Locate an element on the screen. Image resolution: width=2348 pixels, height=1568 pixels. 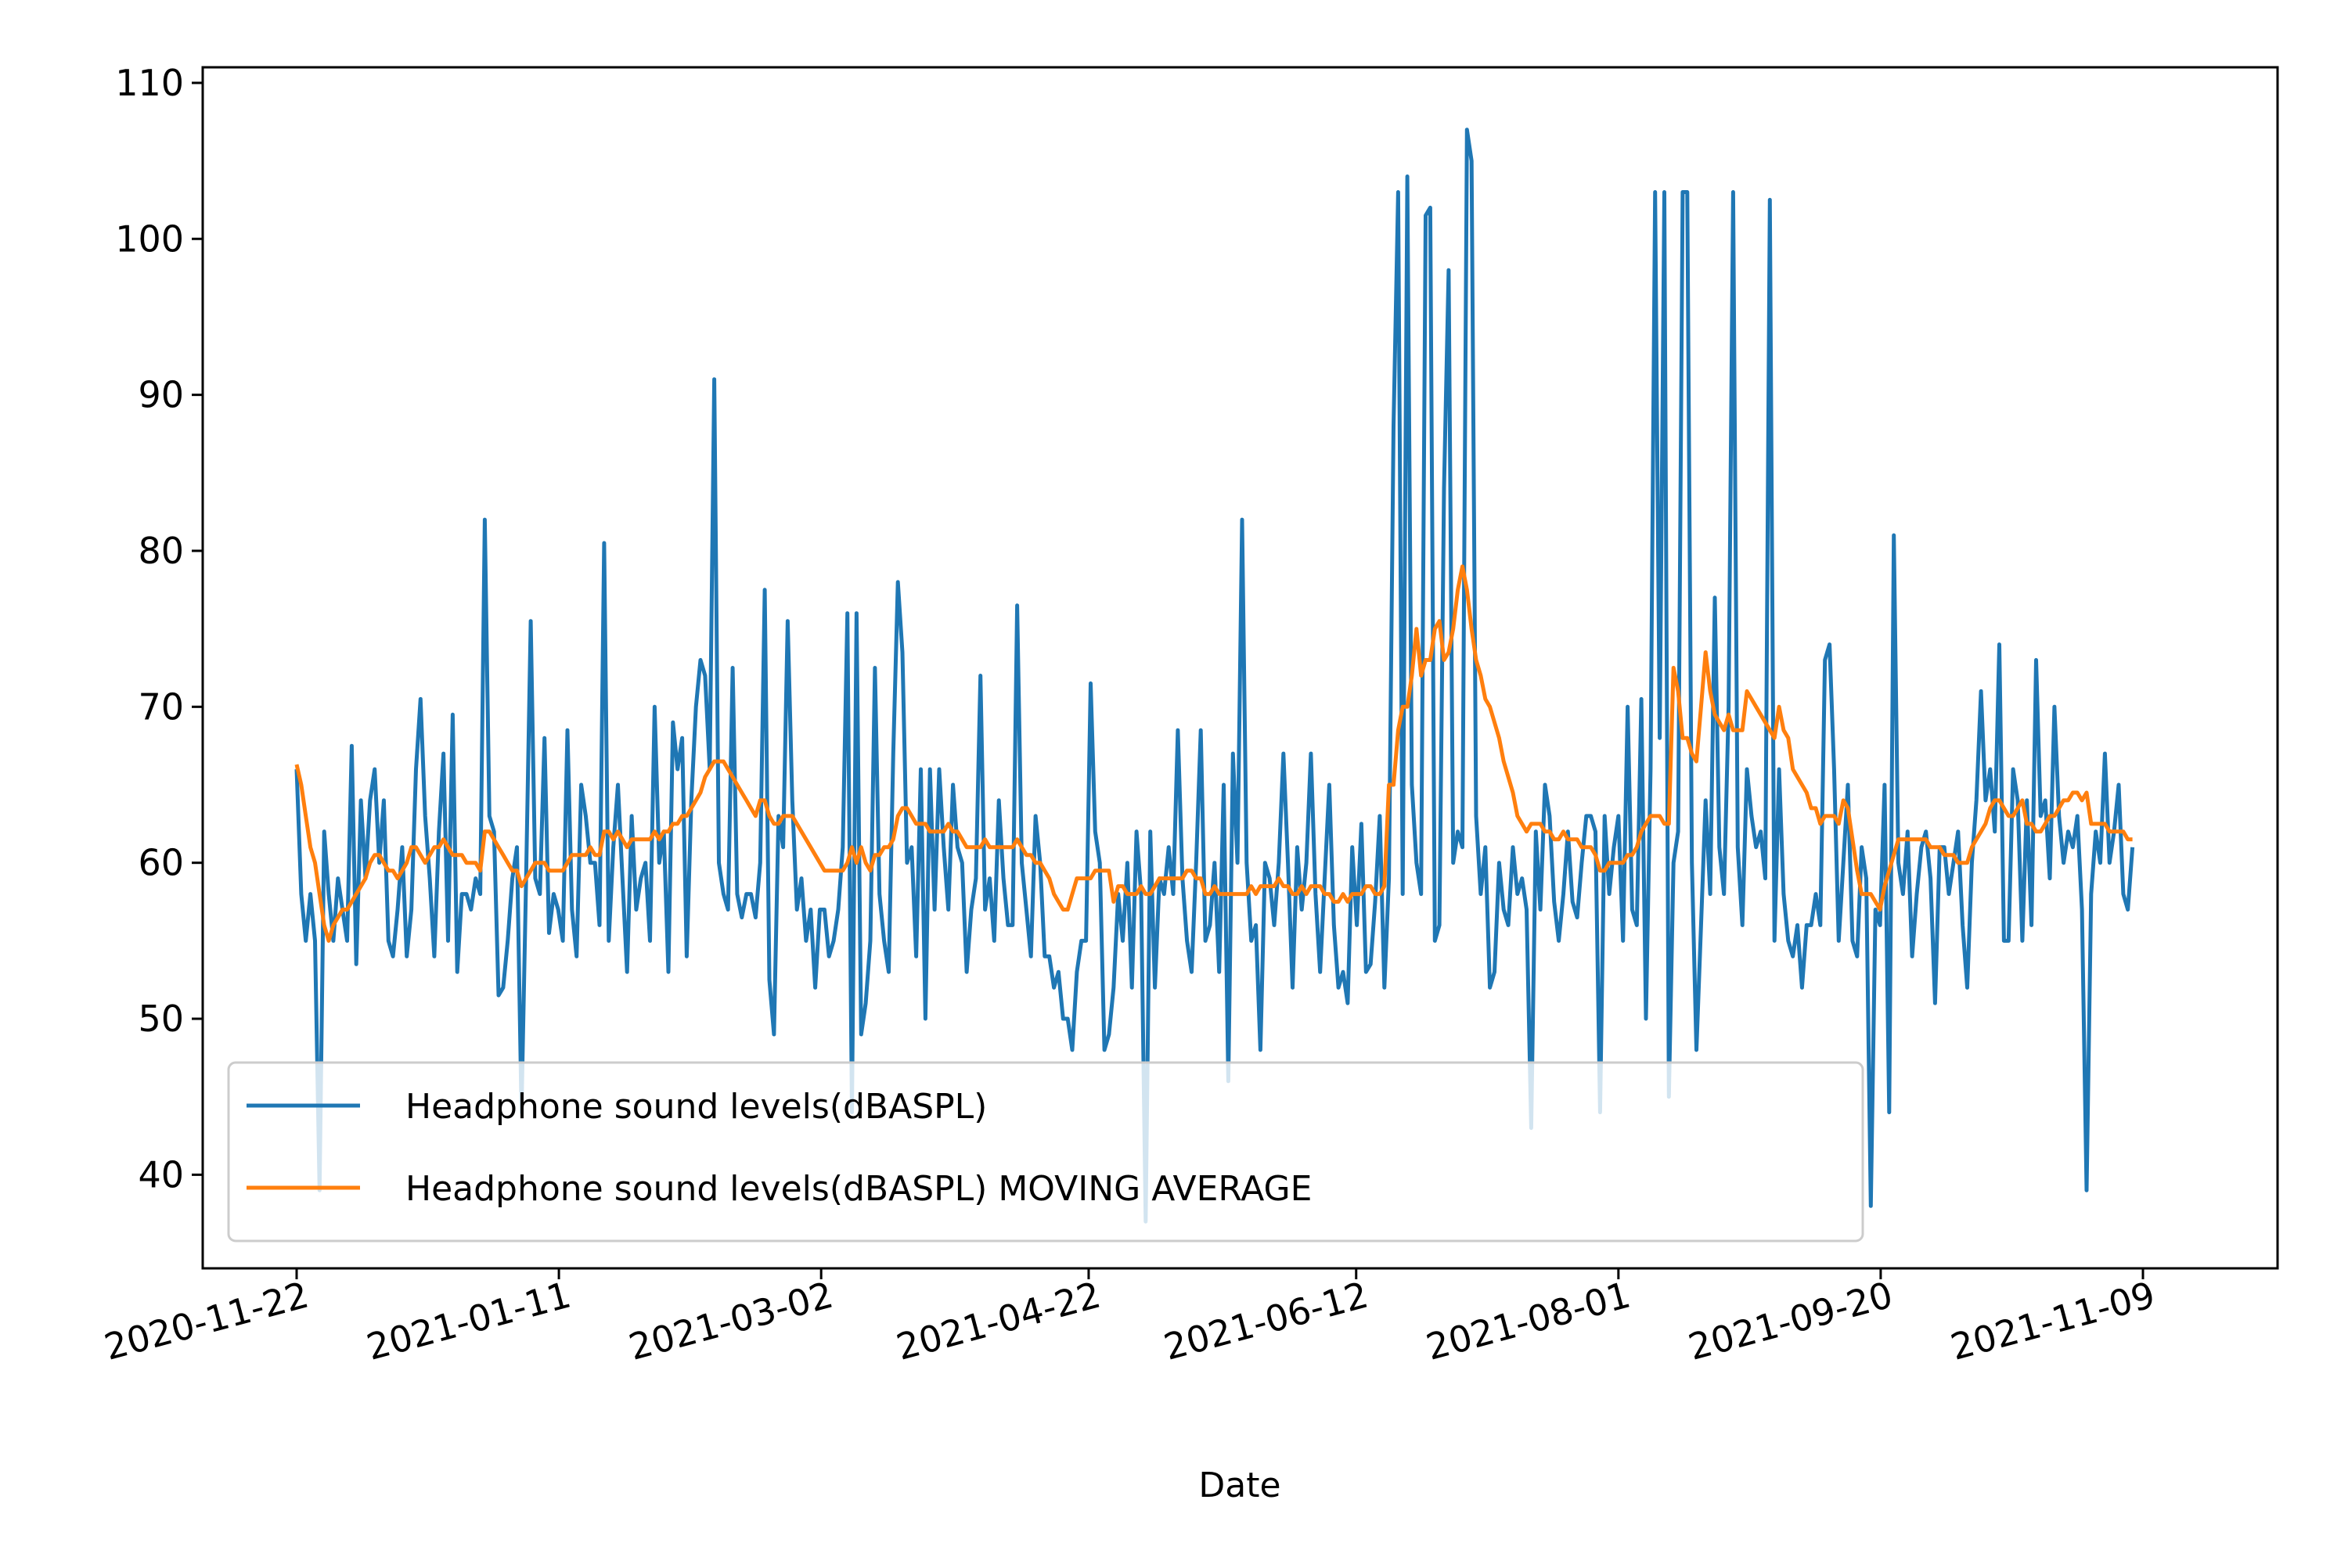
y-tick-label: 70 is located at coordinates (161, 706).